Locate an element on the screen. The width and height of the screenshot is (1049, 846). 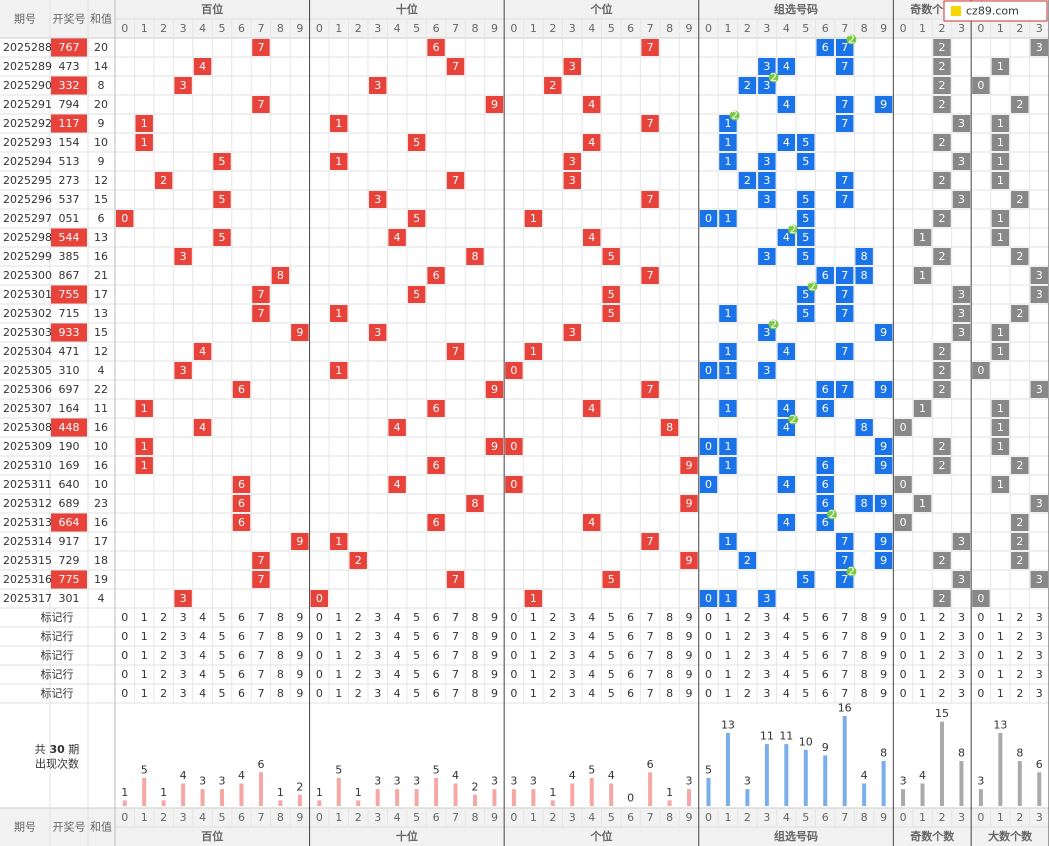
sum: 15 is located at coordinates (101, 199).